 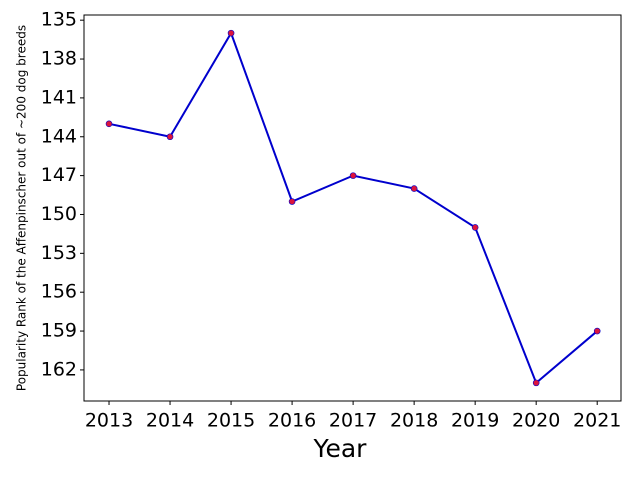 What do you see at coordinates (231, 421) in the screenshot?
I see `x-tick-label: 2015` at bounding box center [231, 421].